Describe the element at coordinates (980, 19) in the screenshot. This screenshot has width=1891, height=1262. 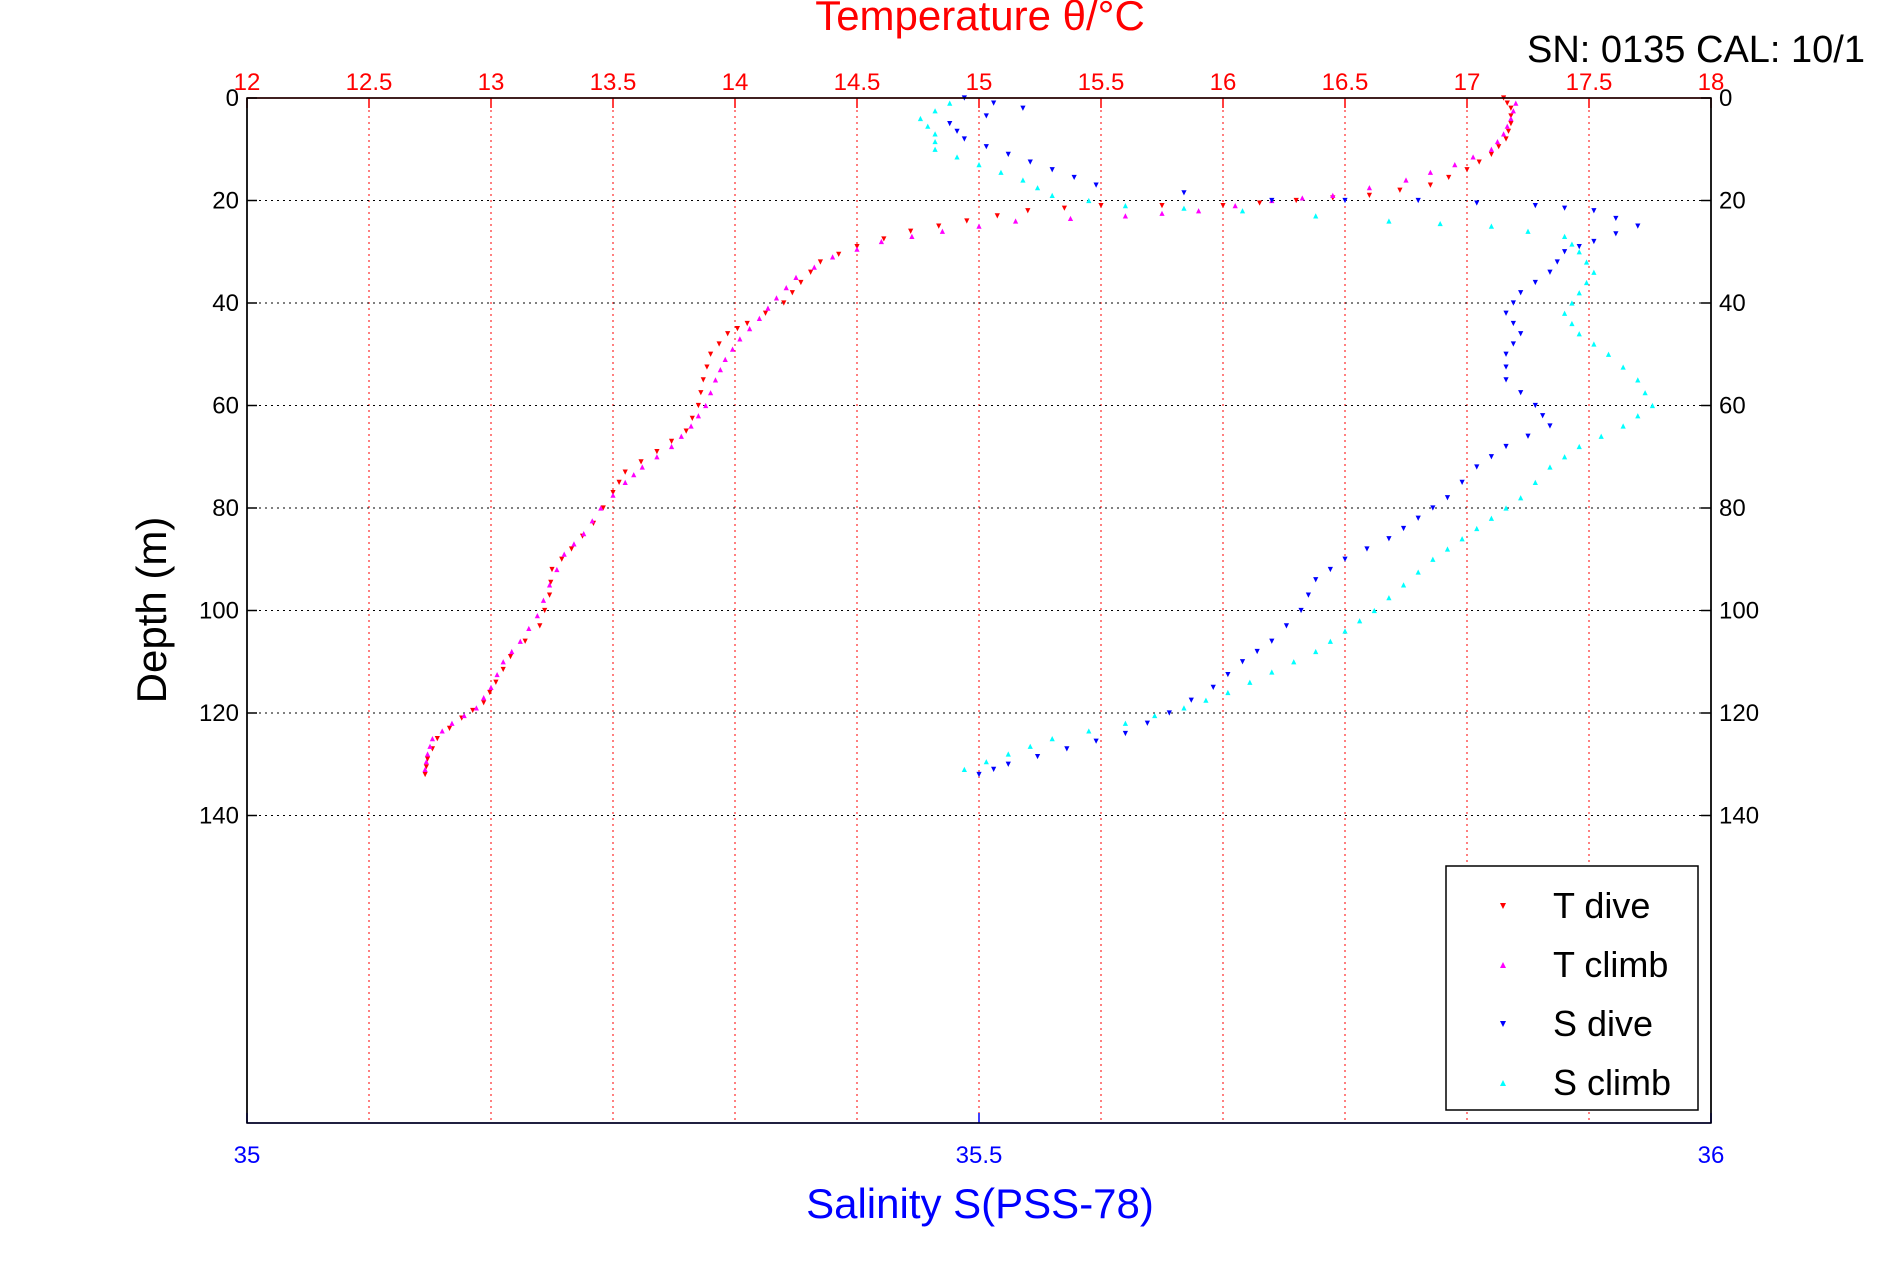
I see `chart-title: Temperature θ/°C` at that location.